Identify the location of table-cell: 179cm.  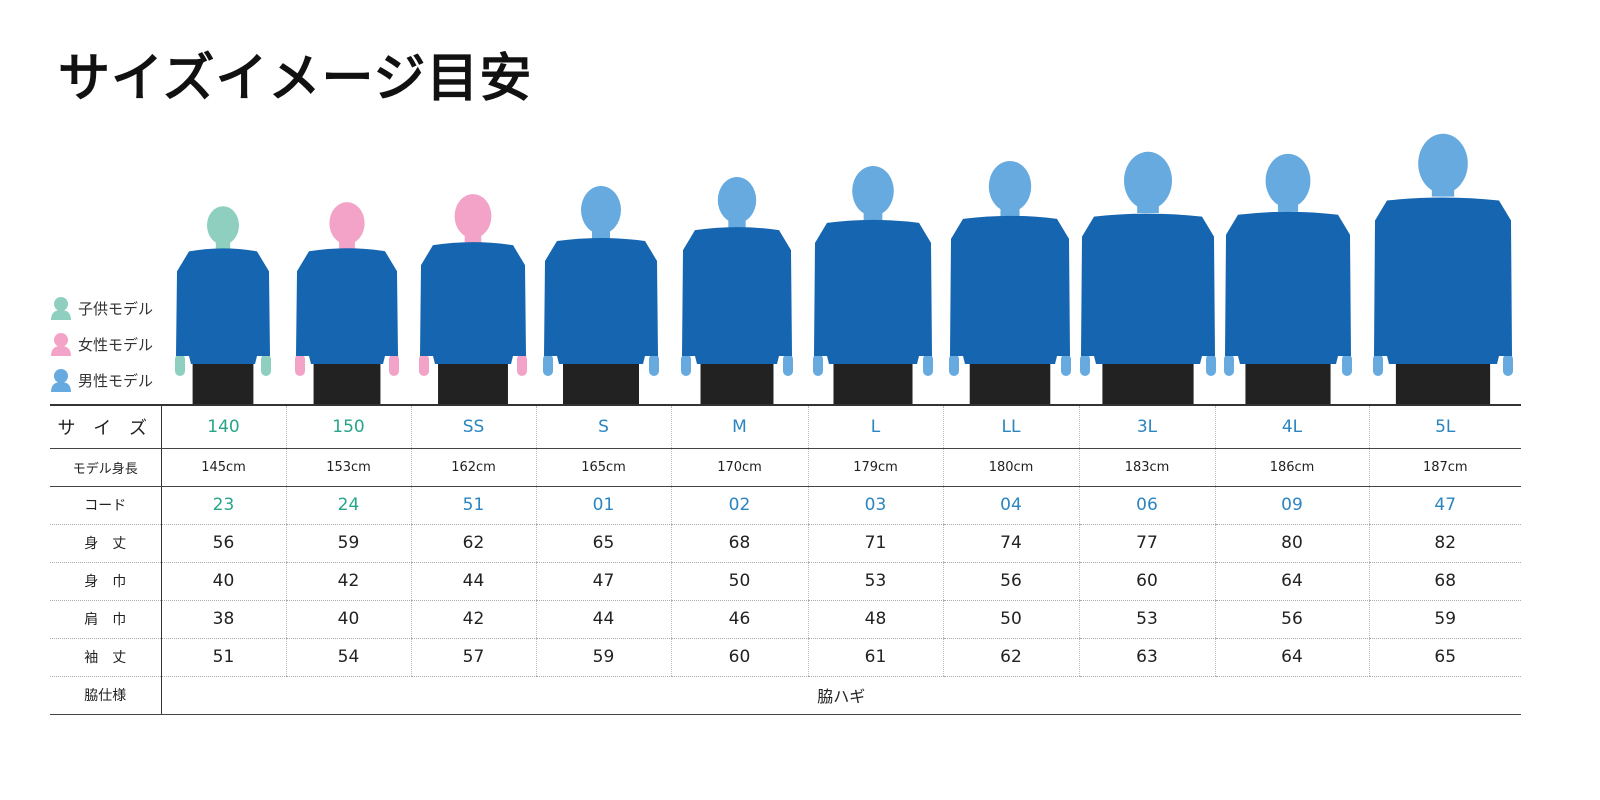
(875, 467).